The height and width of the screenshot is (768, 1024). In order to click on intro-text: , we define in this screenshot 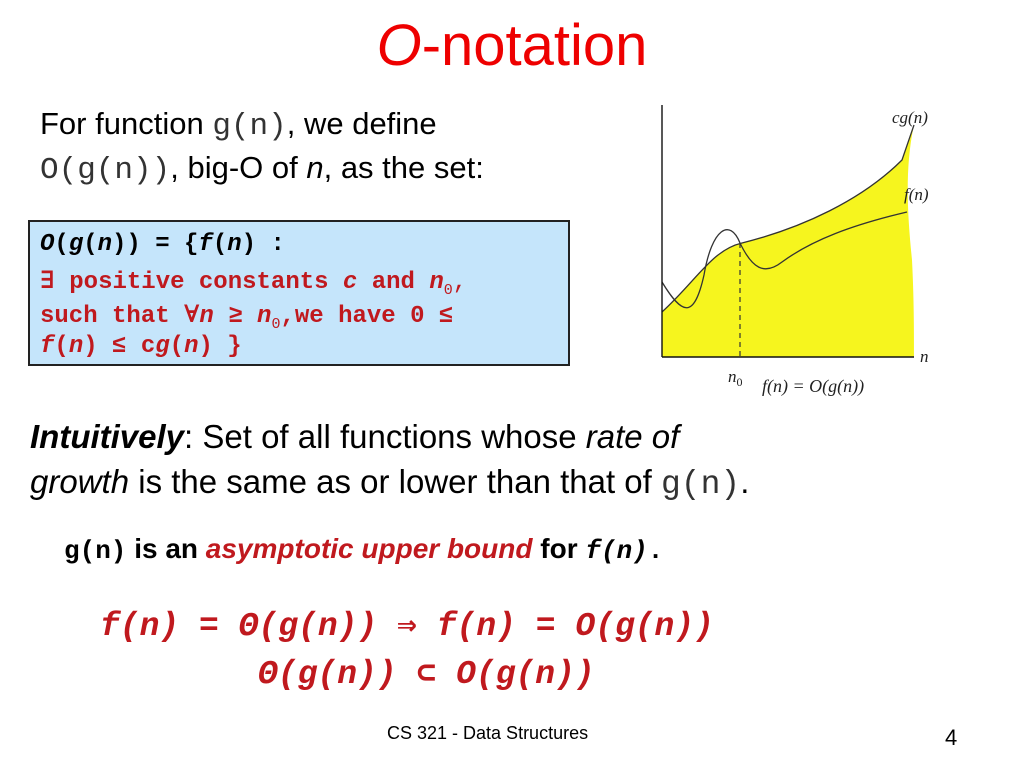, I will do `click(361, 123)`.